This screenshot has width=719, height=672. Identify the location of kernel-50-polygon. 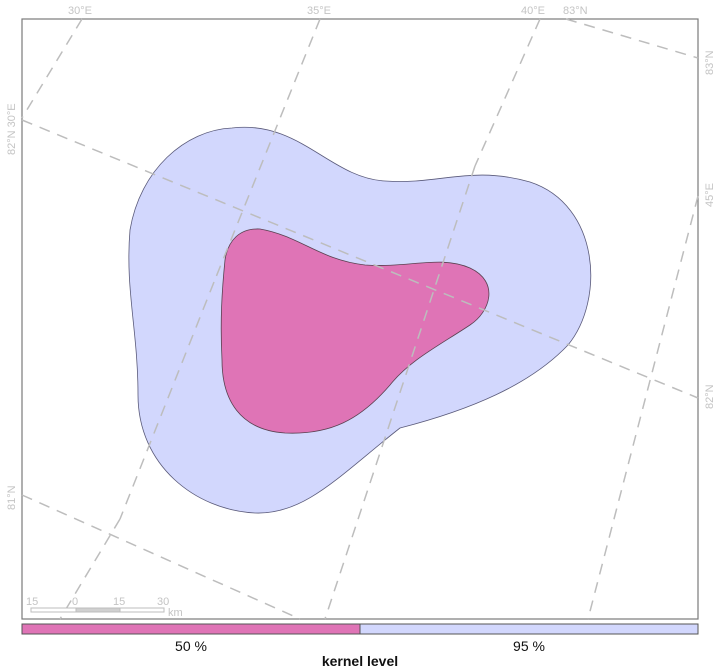
(355, 331).